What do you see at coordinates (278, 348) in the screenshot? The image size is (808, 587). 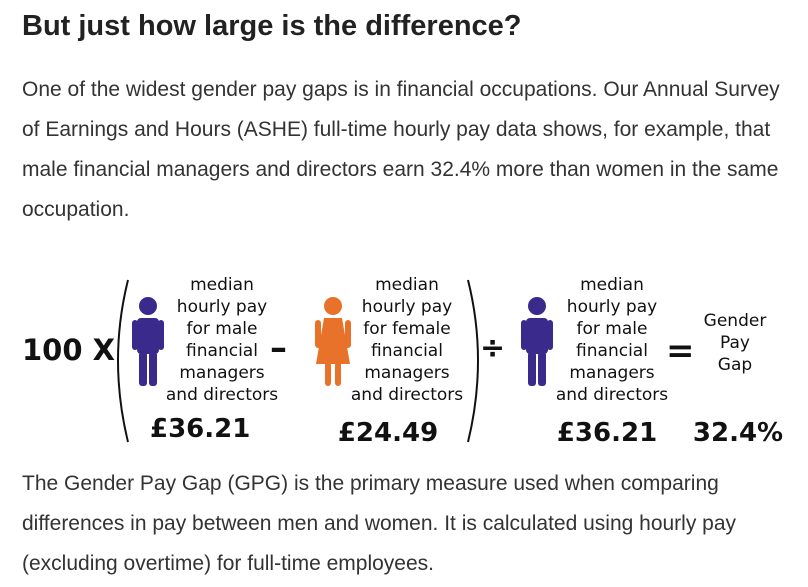 I see `minus-operator: –` at bounding box center [278, 348].